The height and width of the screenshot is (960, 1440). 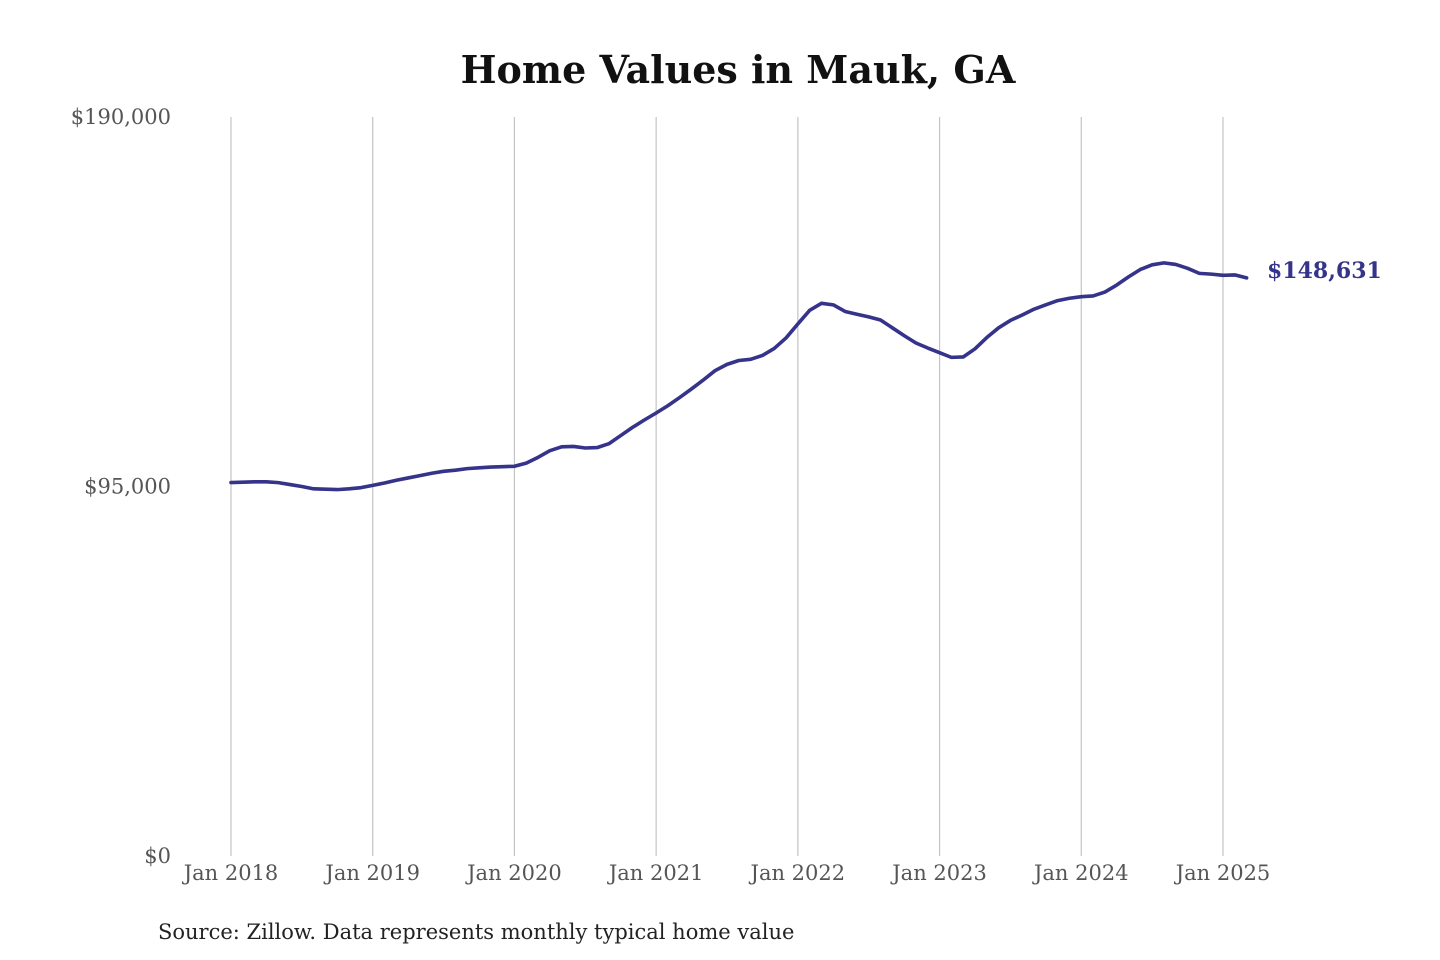 What do you see at coordinates (127, 487) in the screenshot?
I see `y-tick-label: $95,000` at bounding box center [127, 487].